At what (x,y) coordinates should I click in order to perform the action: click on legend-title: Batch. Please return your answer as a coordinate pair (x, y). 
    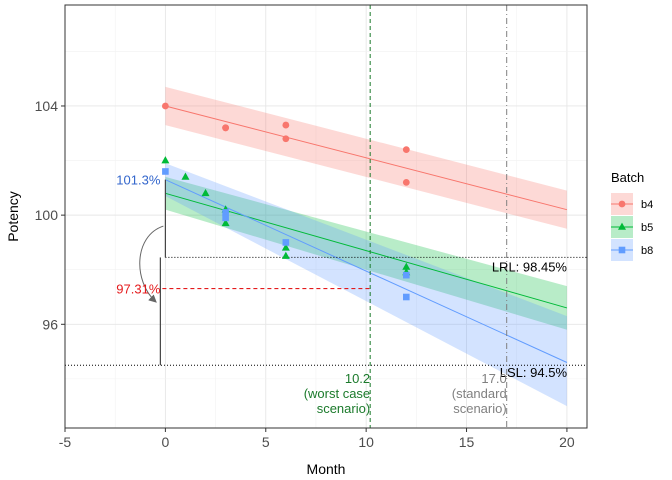
    Looking at the image, I should click on (627, 177).